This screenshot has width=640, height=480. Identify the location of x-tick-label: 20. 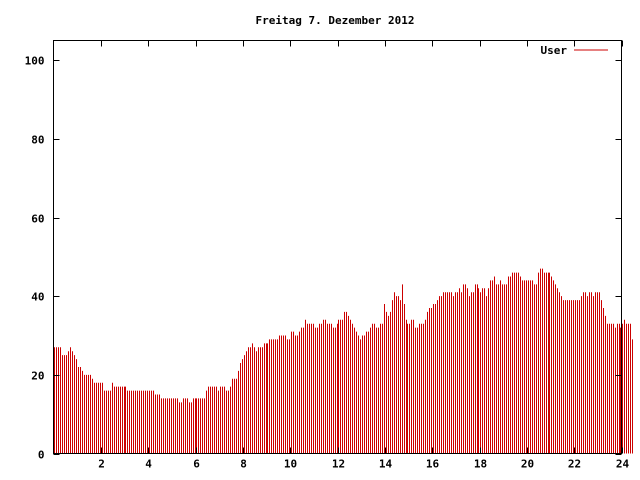
(527, 464).